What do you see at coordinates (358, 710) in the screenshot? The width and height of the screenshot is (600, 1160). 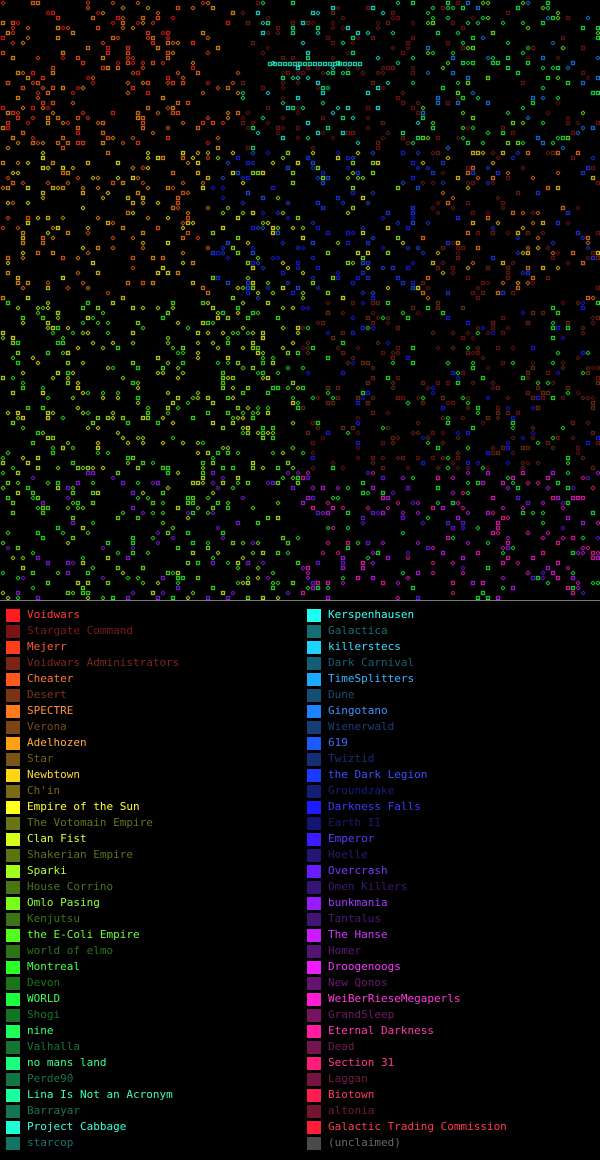 I see `legend-label: Gingotano` at bounding box center [358, 710].